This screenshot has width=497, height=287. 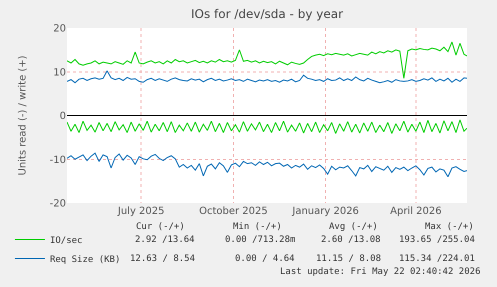 I want to click on text: 193.65 /255.04, so click(x=437, y=240).